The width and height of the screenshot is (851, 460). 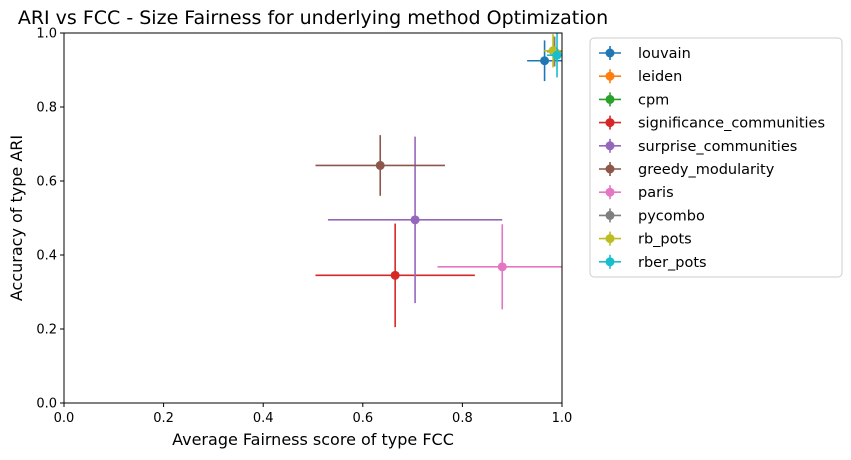 What do you see at coordinates (263, 418) in the screenshot?
I see `x-tick-label: 0.4` at bounding box center [263, 418].